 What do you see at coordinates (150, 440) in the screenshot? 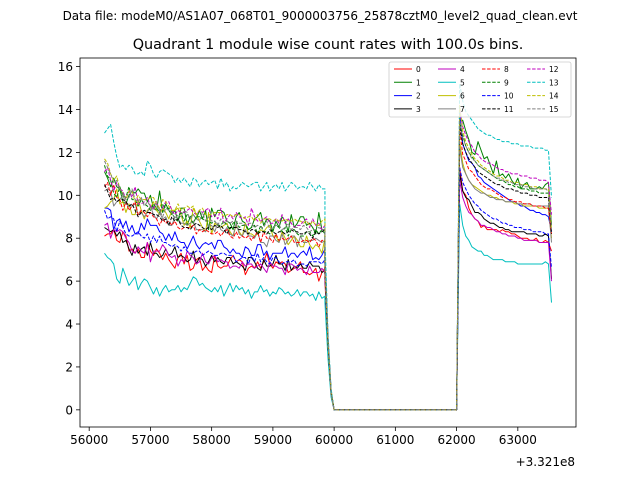
I see `x-tick-label: 57000` at bounding box center [150, 440].